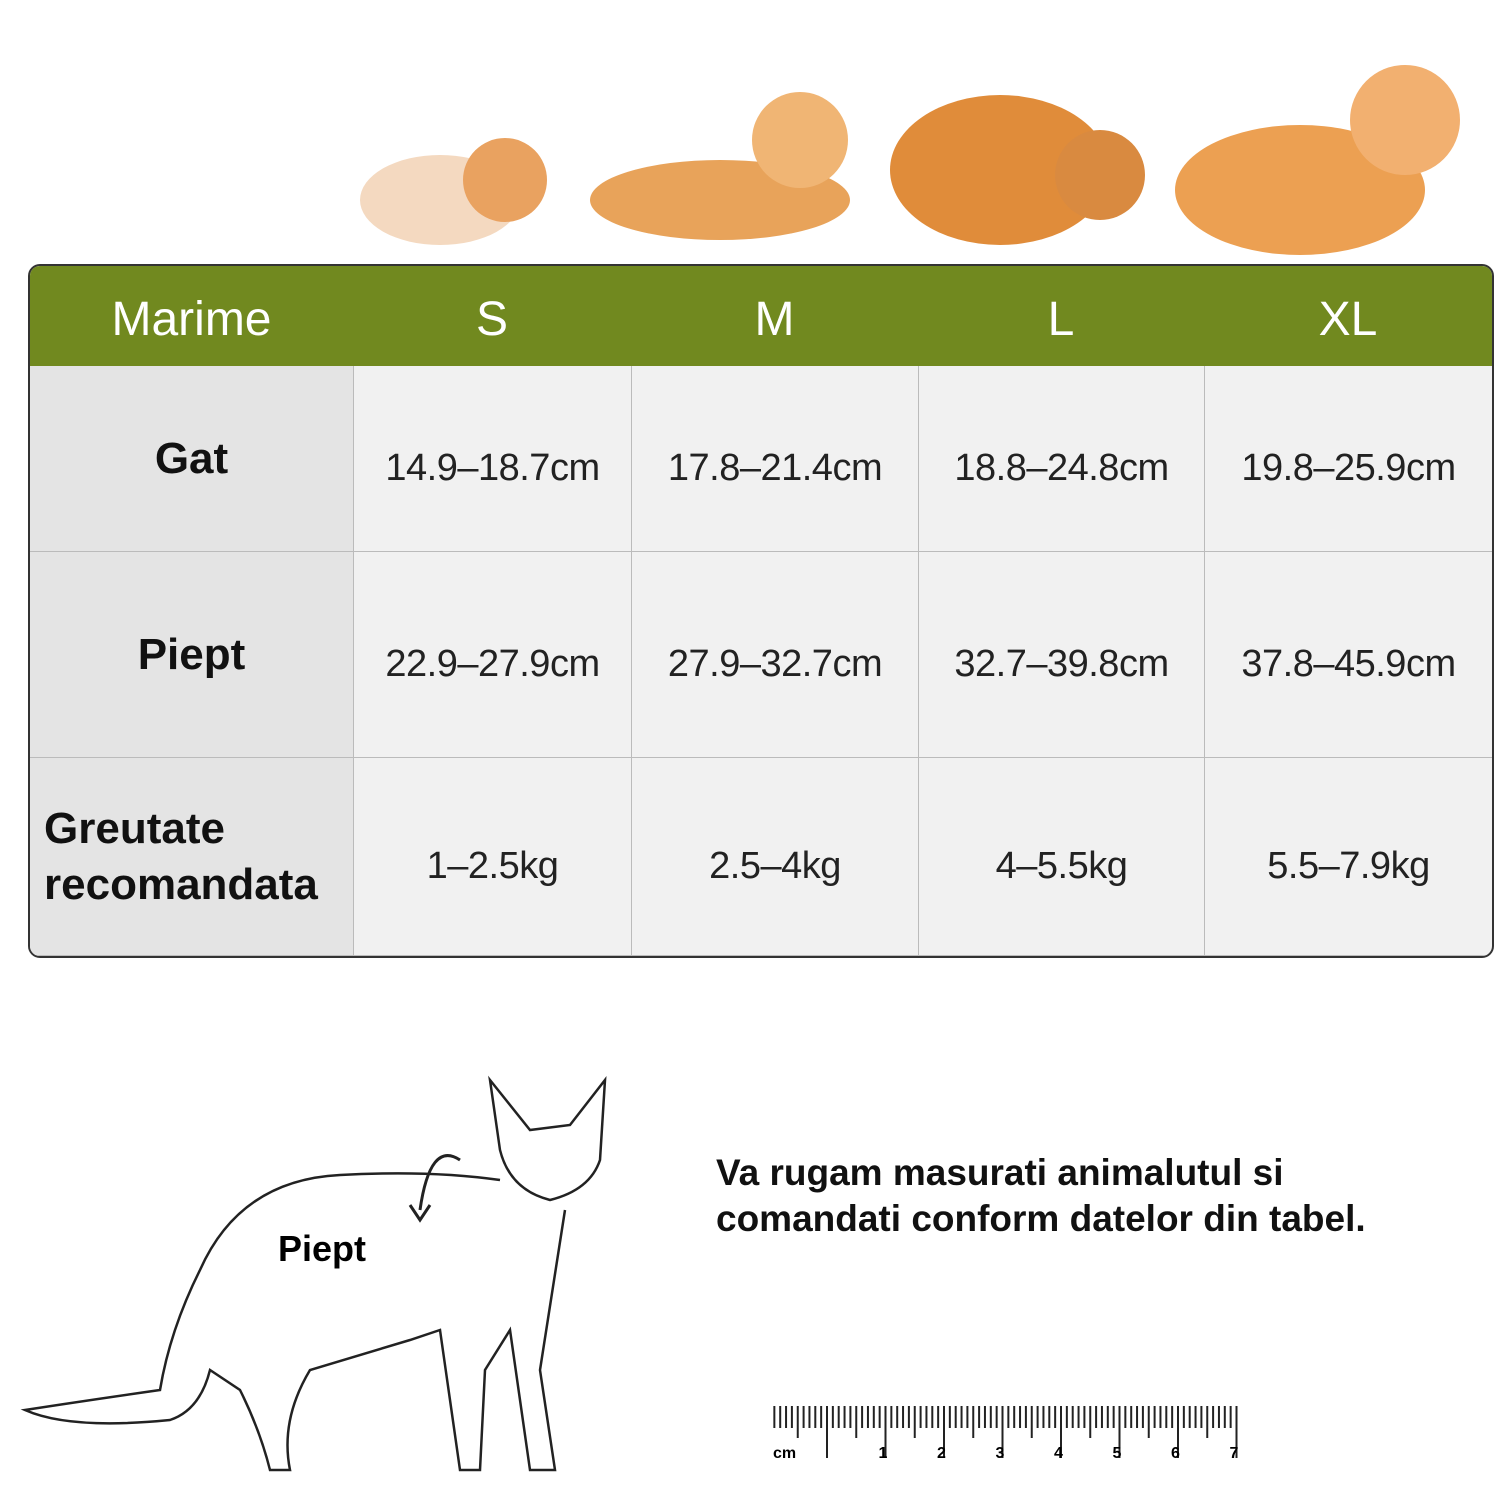  What do you see at coordinates (322, 1248) in the screenshot?
I see `diagram-label: Piept` at bounding box center [322, 1248].